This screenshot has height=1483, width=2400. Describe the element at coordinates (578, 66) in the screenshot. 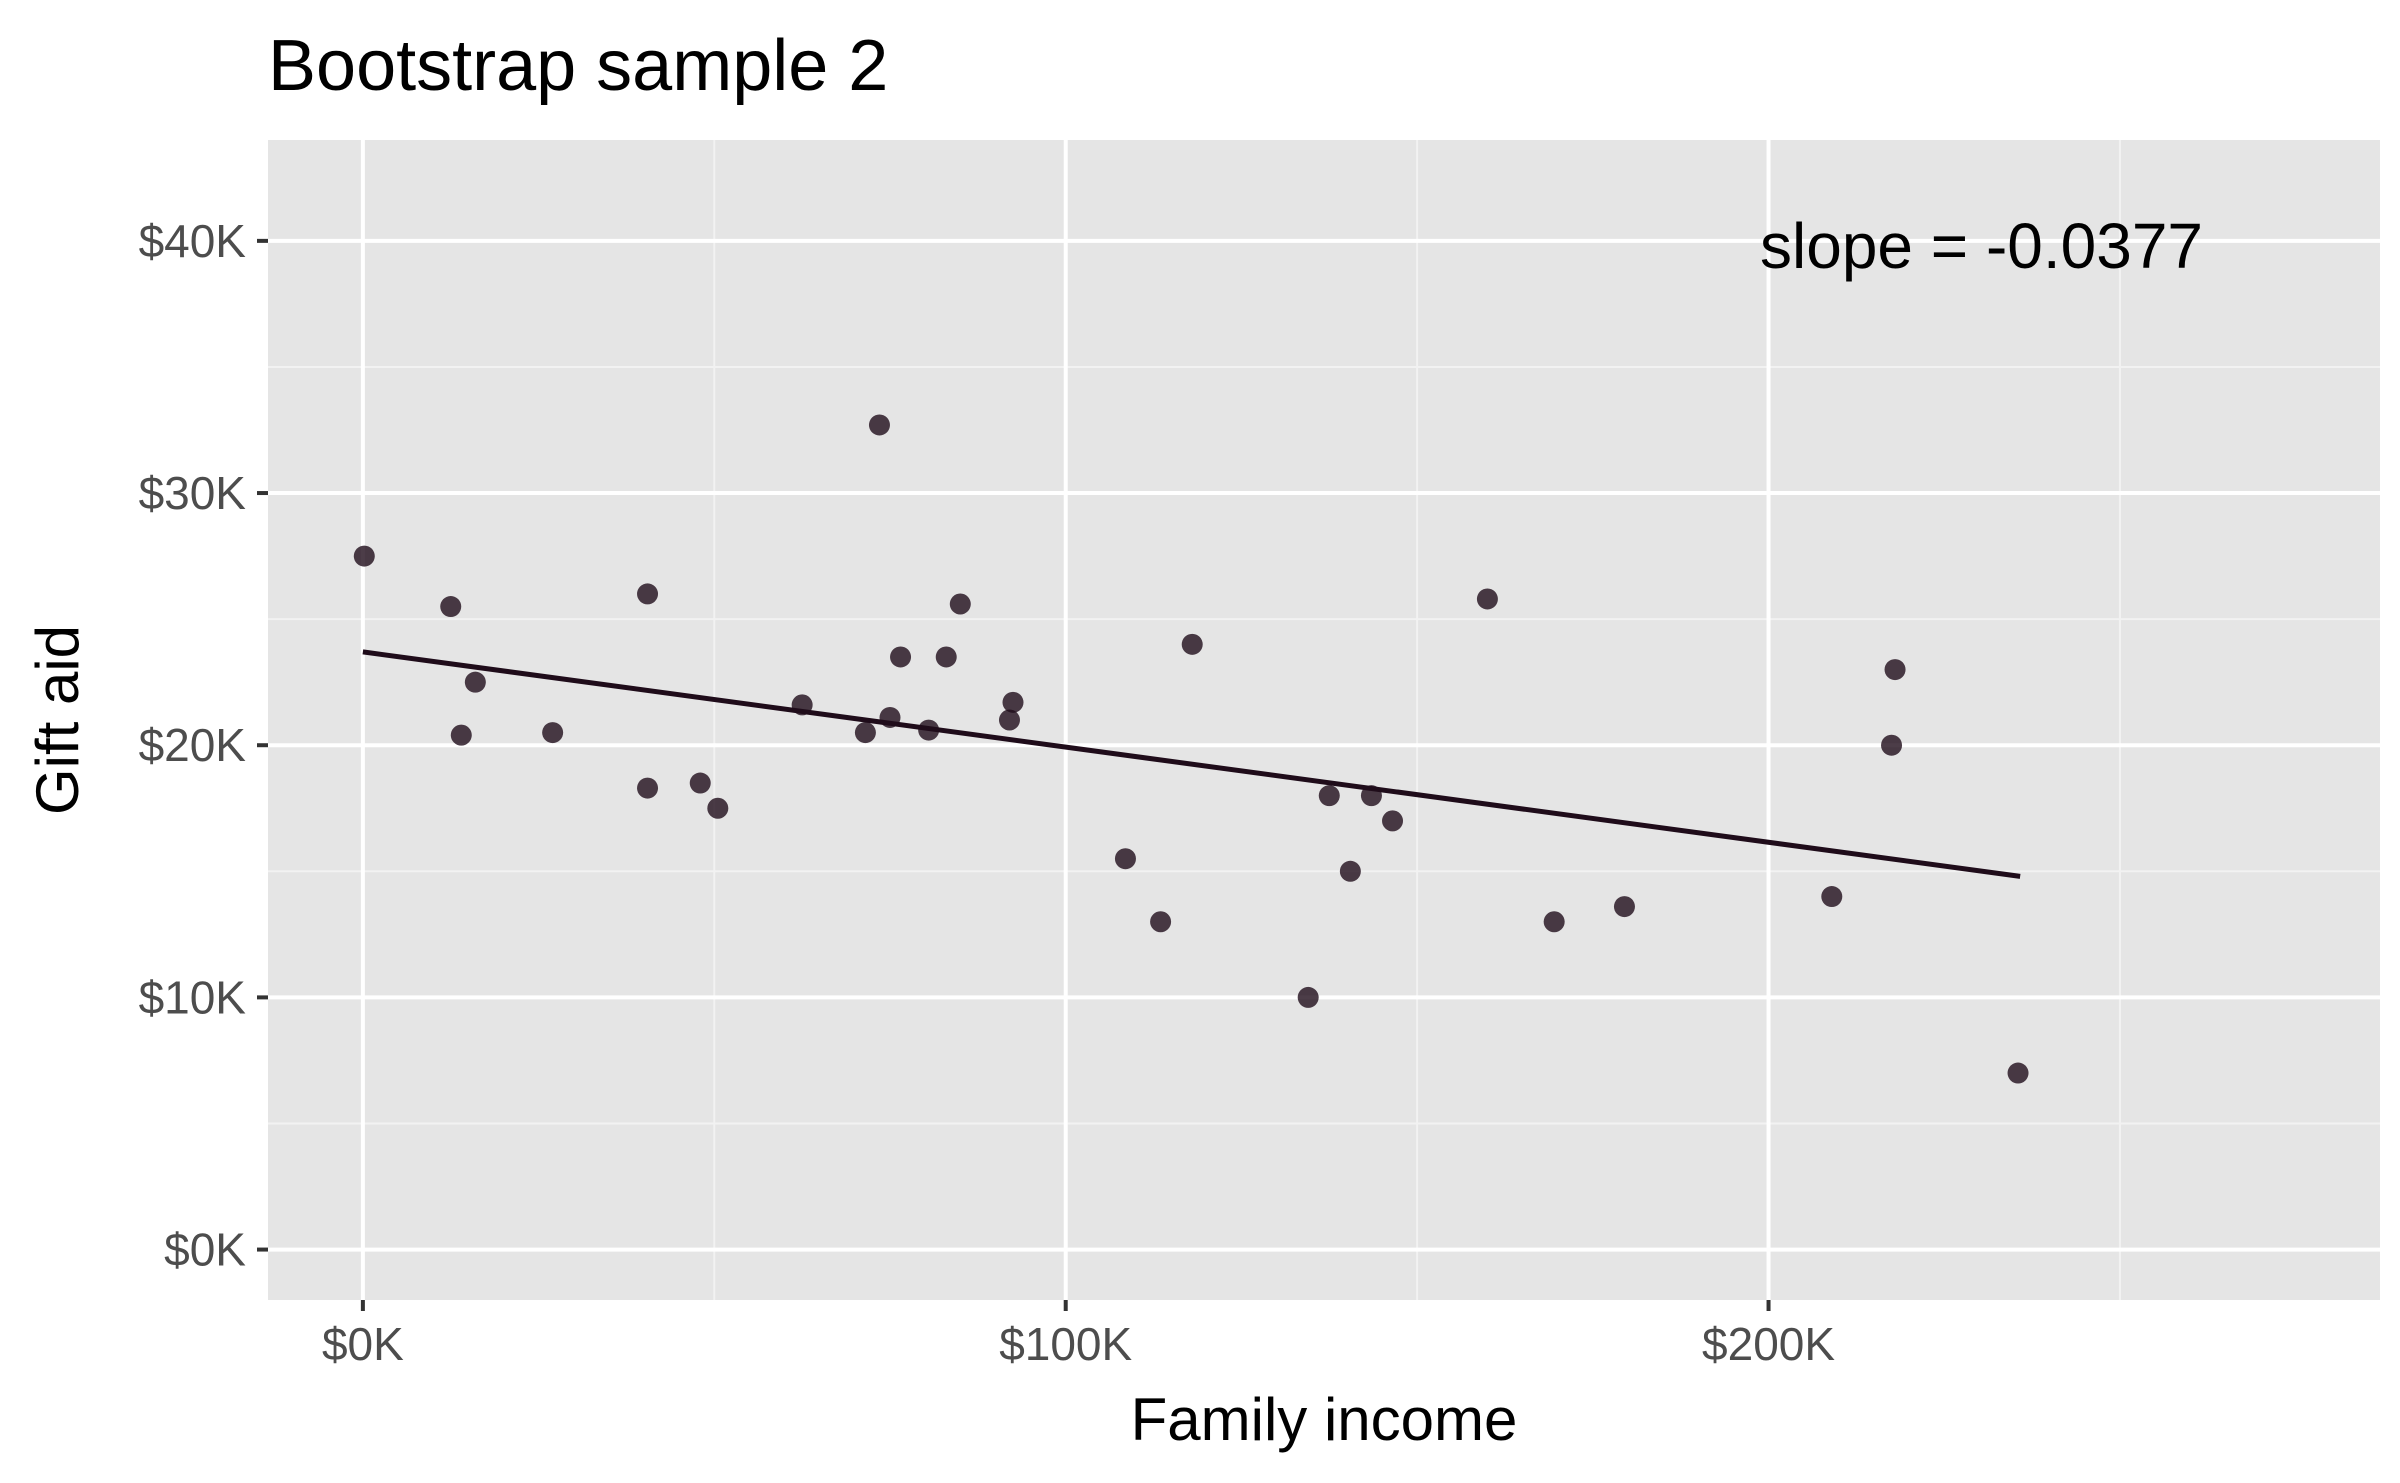

I see `chart-title: Bootstrap sample 2` at that location.